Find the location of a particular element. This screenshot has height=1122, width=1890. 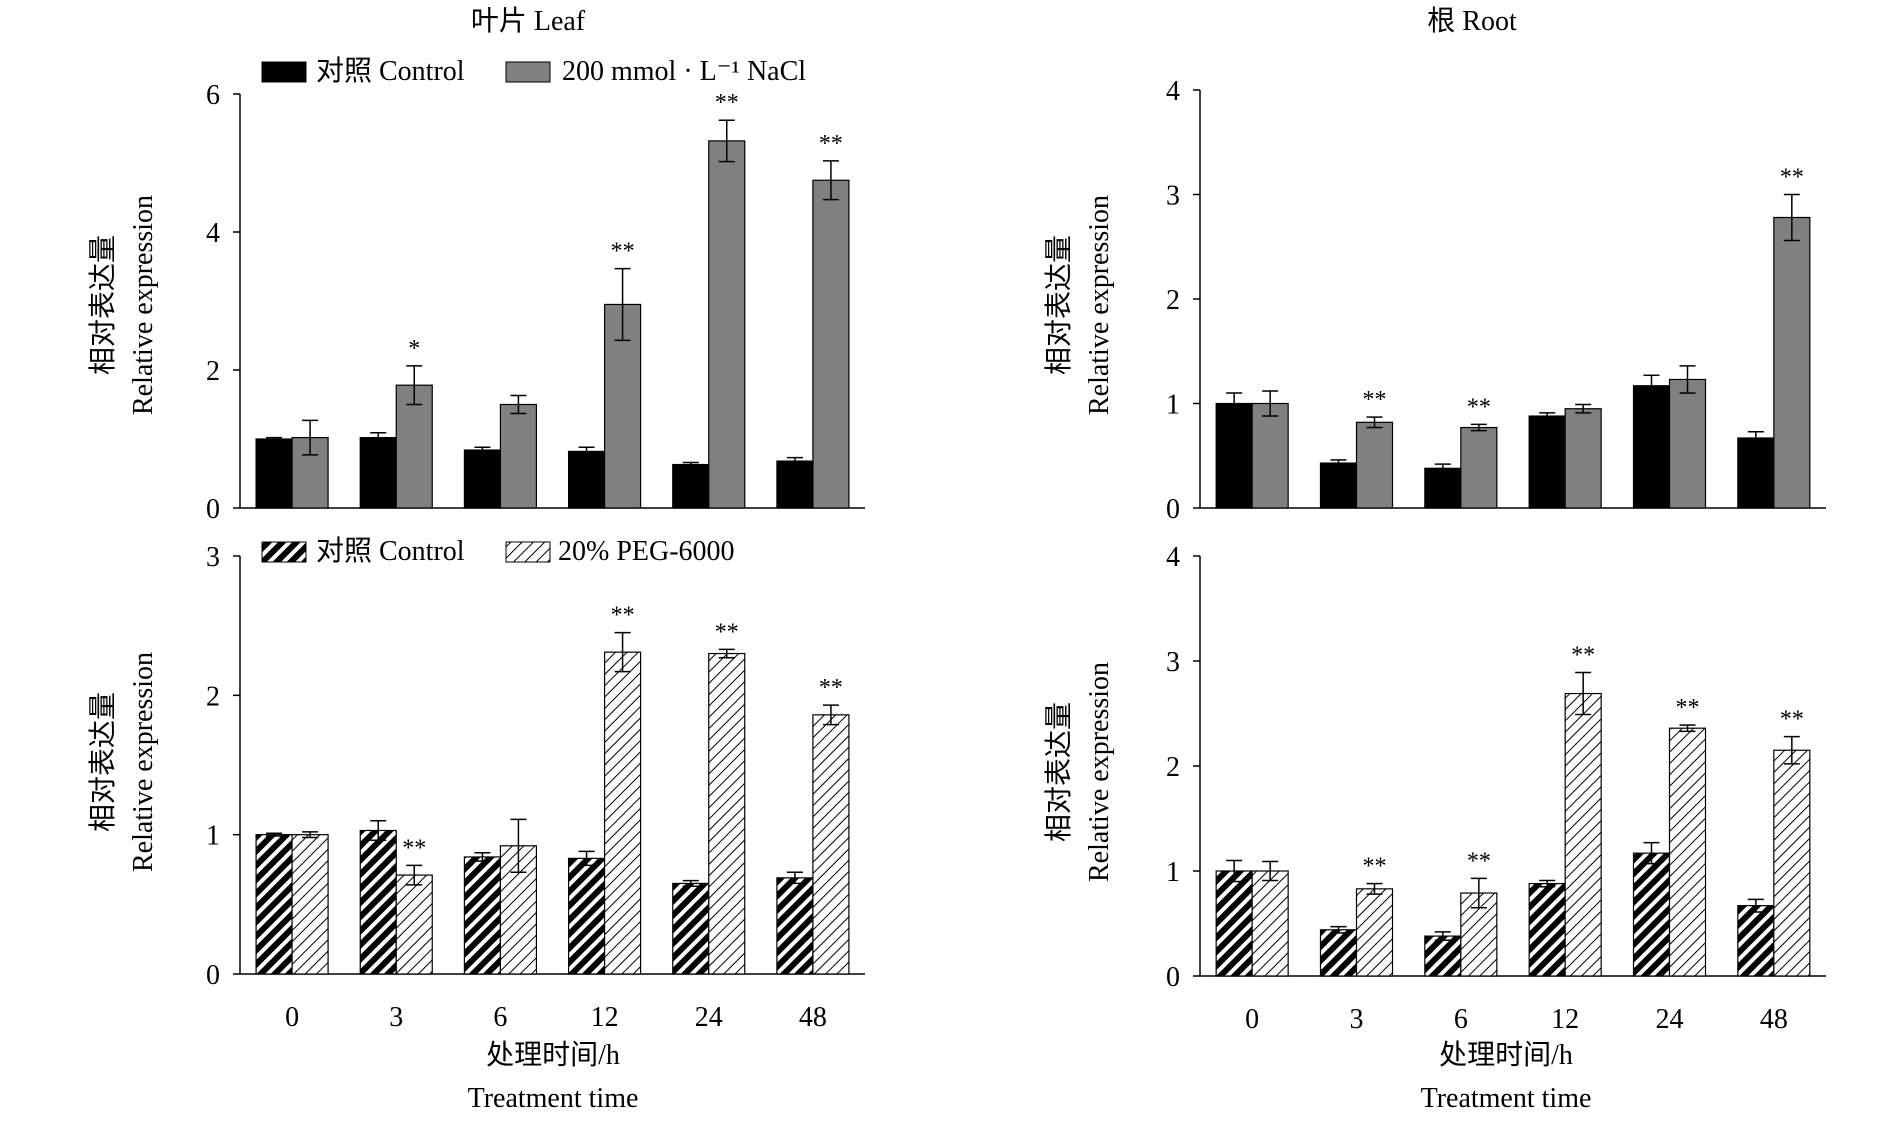

xlabel-leaf-zh: 处理时间/h is located at coordinates (553, 1055).